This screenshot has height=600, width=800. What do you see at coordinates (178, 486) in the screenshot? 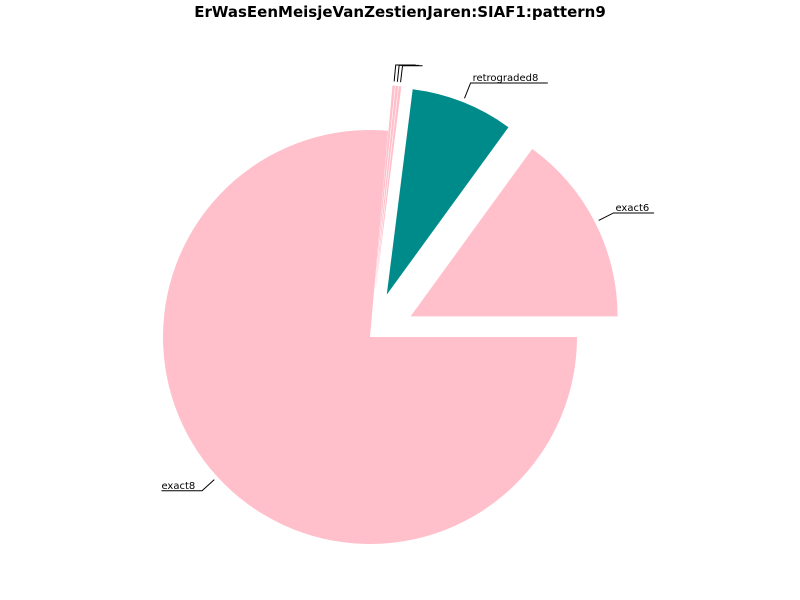
I see `slice-label-exact8: exact8` at bounding box center [178, 486].